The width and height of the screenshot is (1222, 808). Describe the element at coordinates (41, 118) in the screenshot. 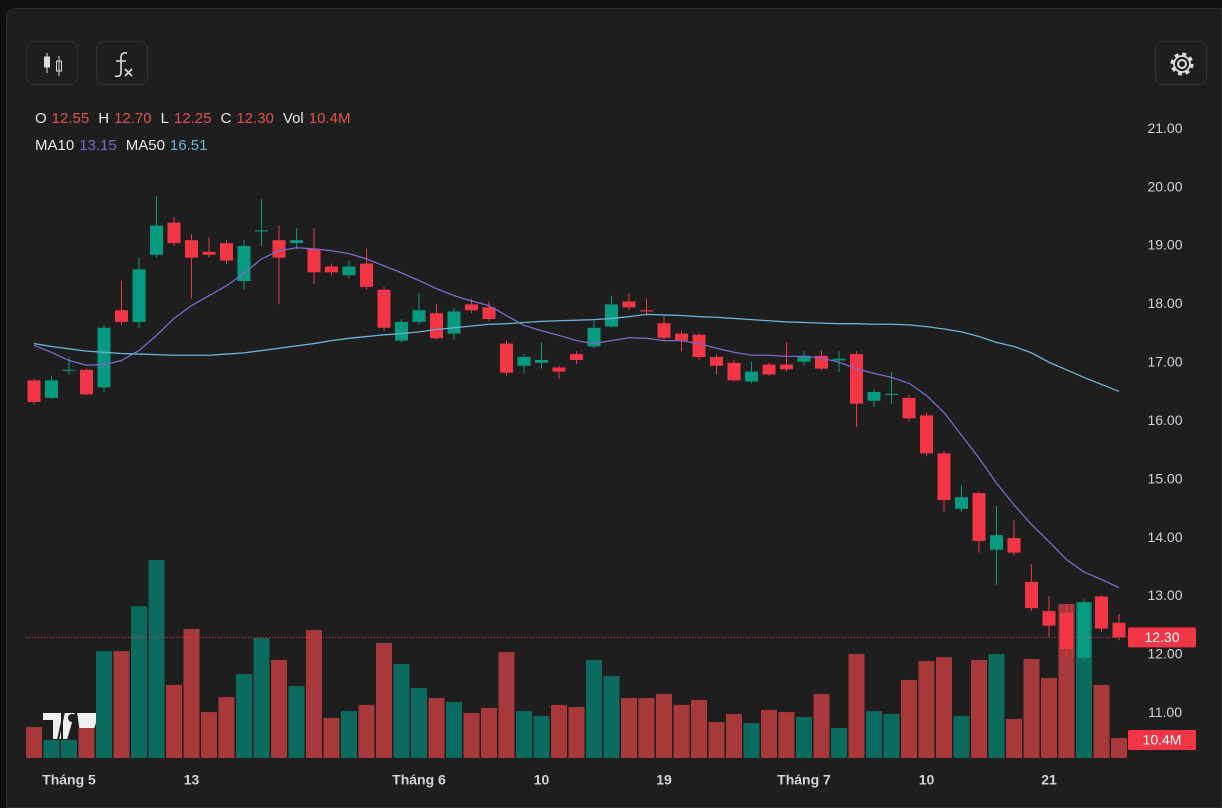

I see `legend-label: O` at that location.